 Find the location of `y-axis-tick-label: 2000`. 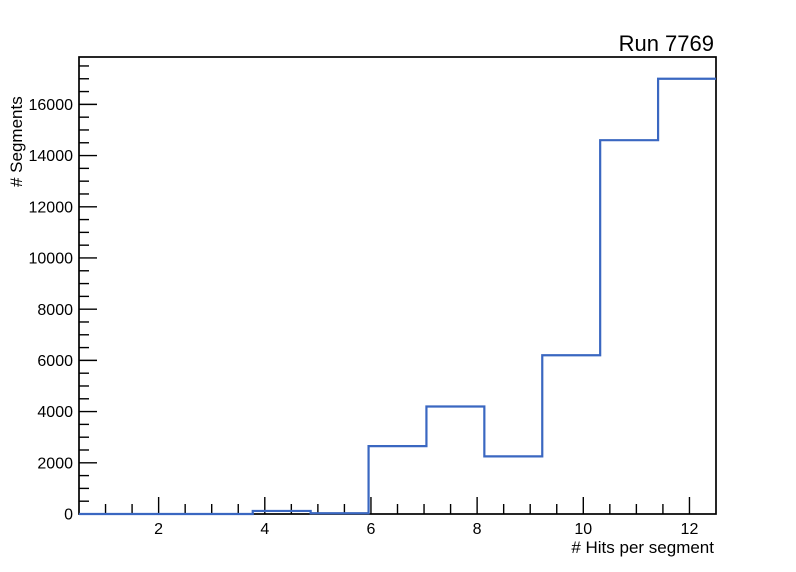

y-axis-tick-label: 2000 is located at coordinates (55, 463).